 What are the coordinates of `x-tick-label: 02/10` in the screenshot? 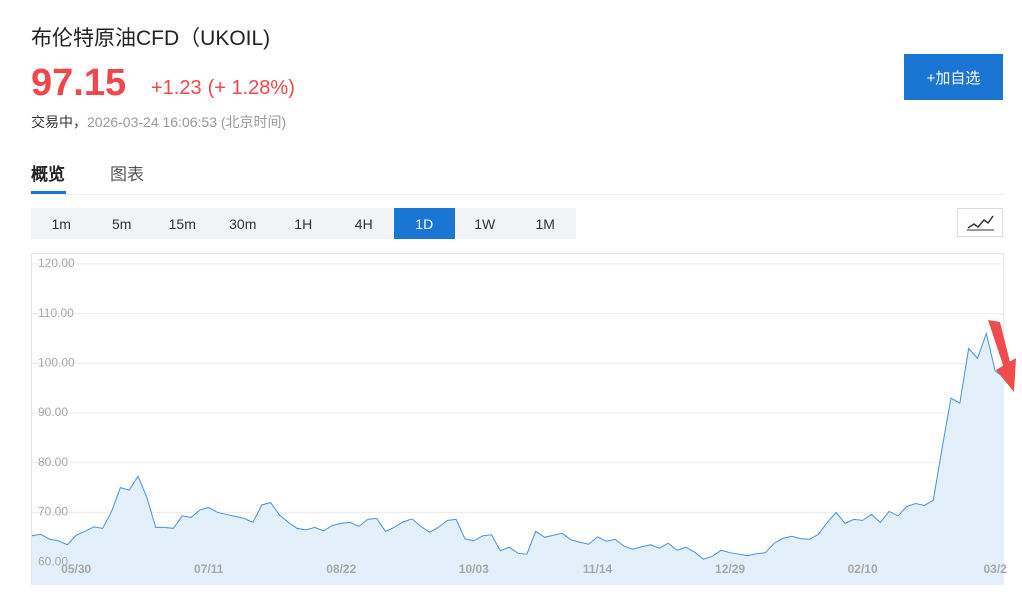 It's located at (863, 569).